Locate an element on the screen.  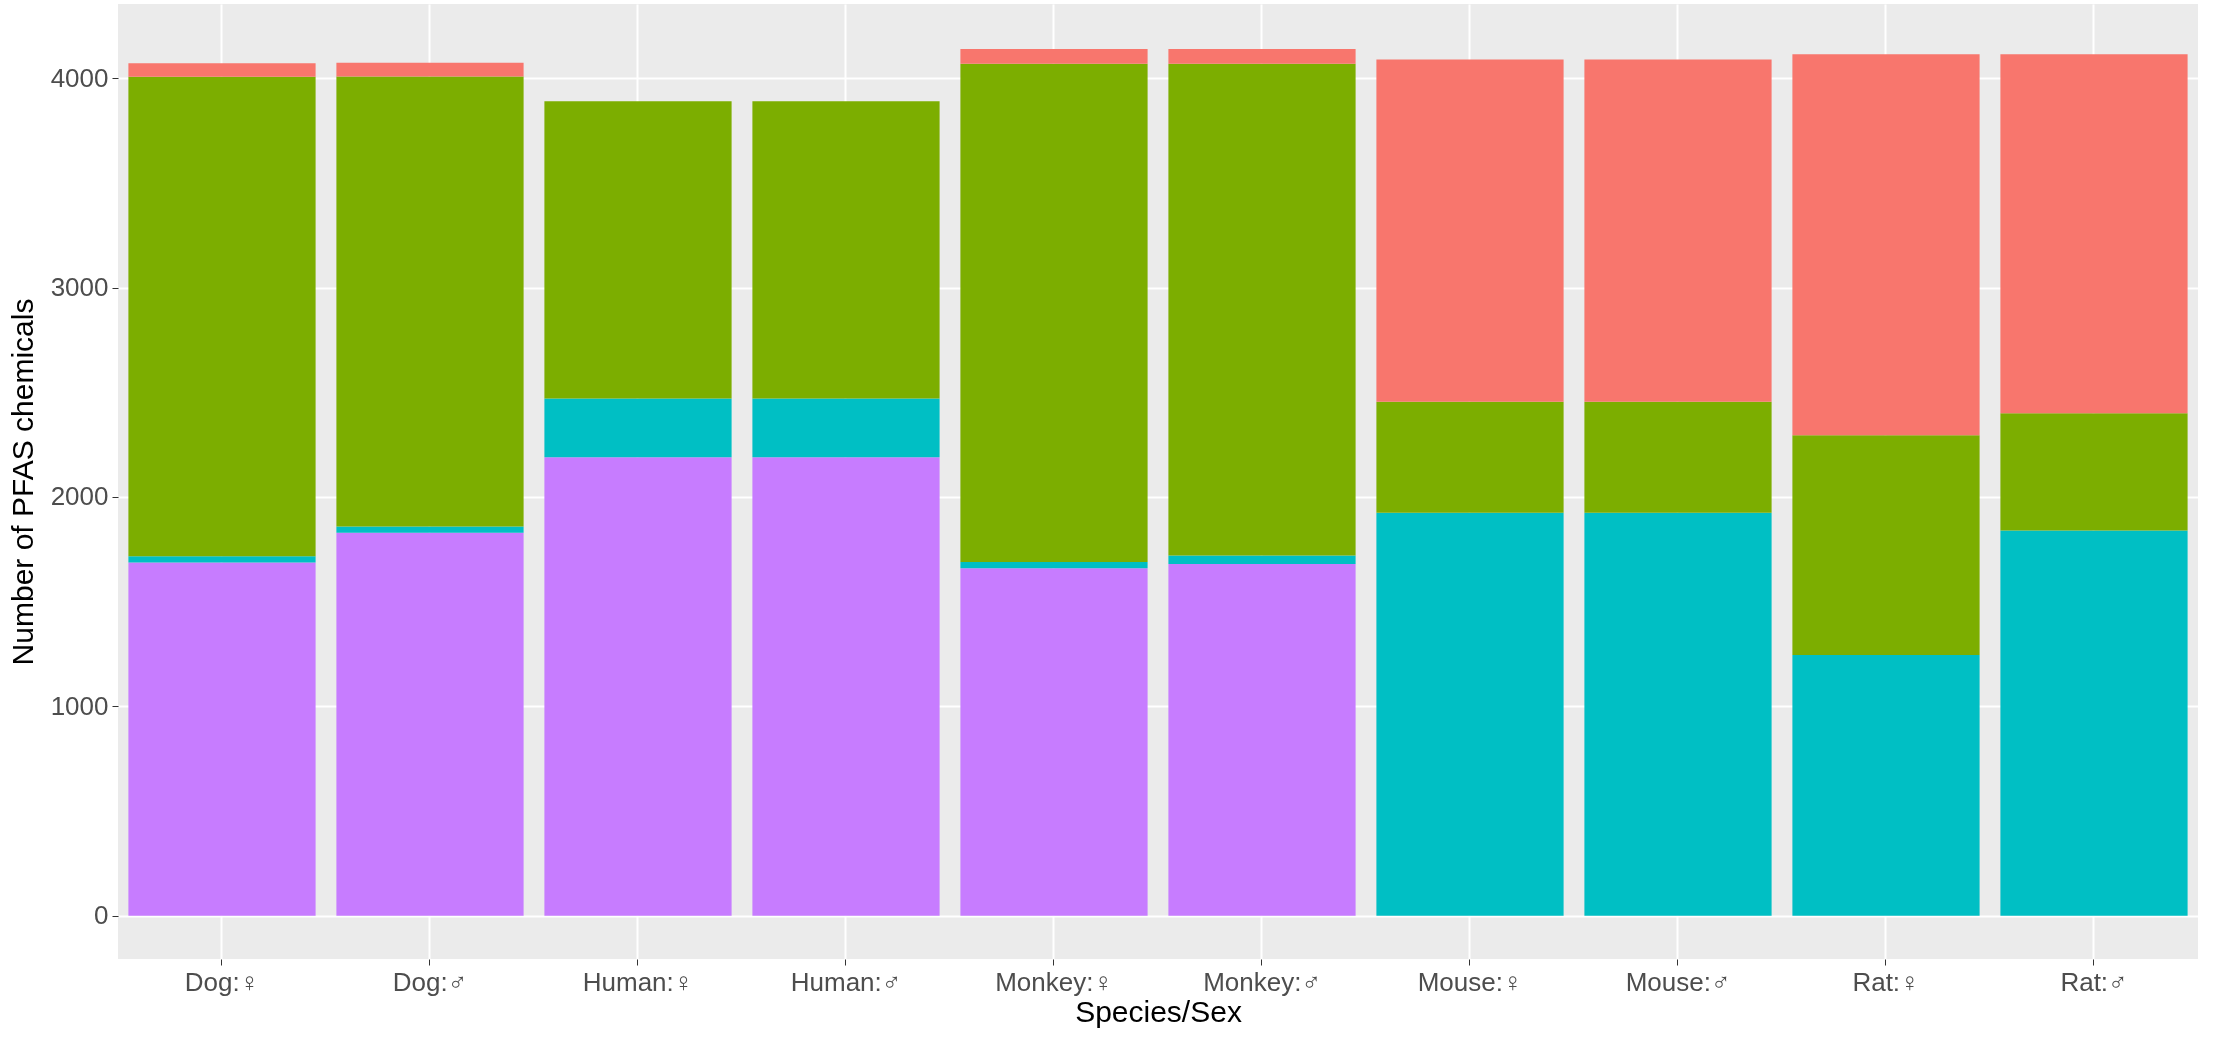
y-tick-label: 2000 is located at coordinates (79, 496).